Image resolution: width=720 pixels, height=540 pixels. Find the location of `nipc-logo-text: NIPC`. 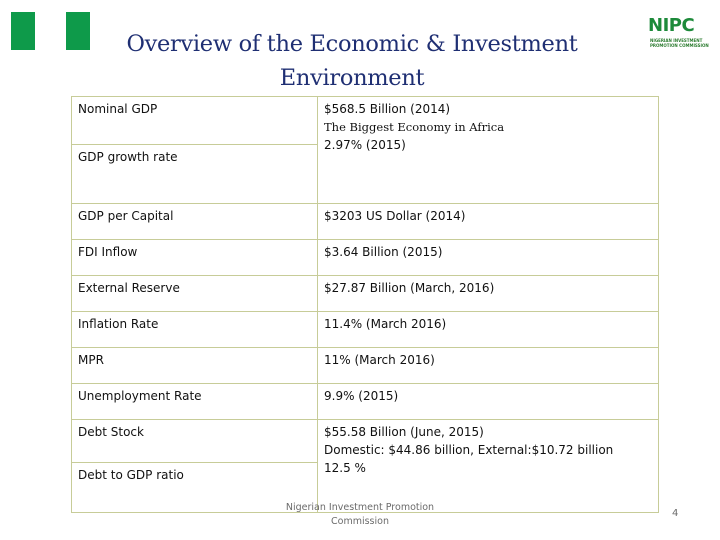

nipc-logo-text: NIPC is located at coordinates (671, 25).